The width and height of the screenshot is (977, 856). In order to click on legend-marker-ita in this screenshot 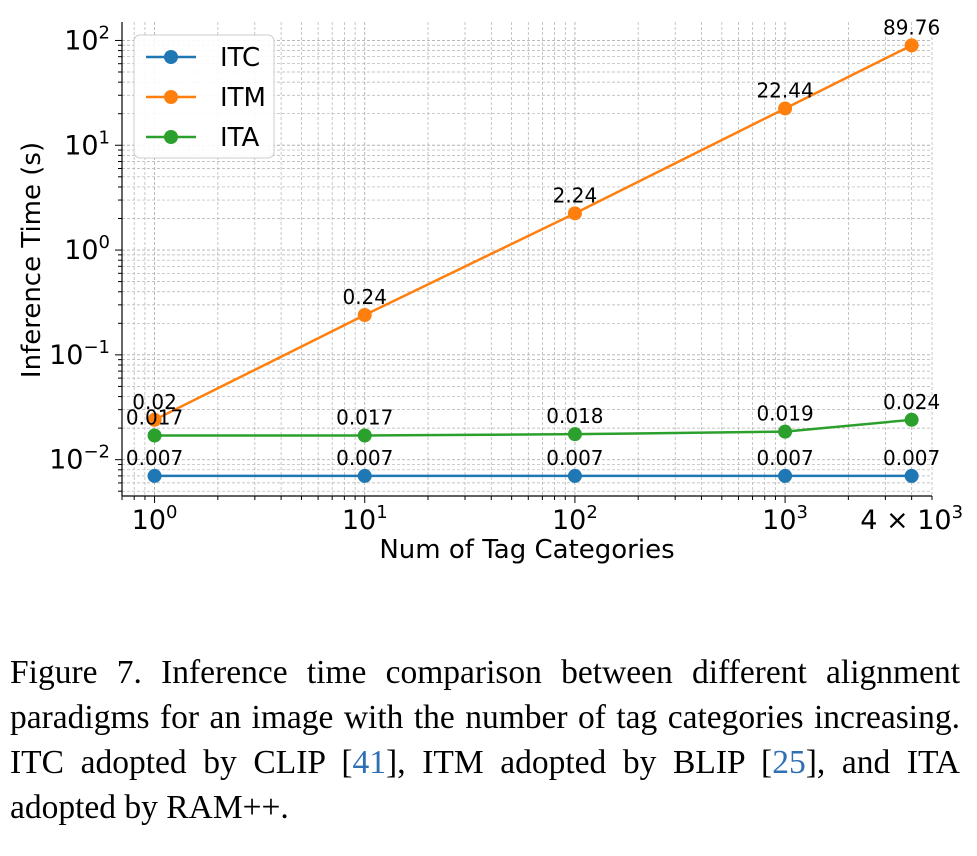, I will do `click(171, 137)`.